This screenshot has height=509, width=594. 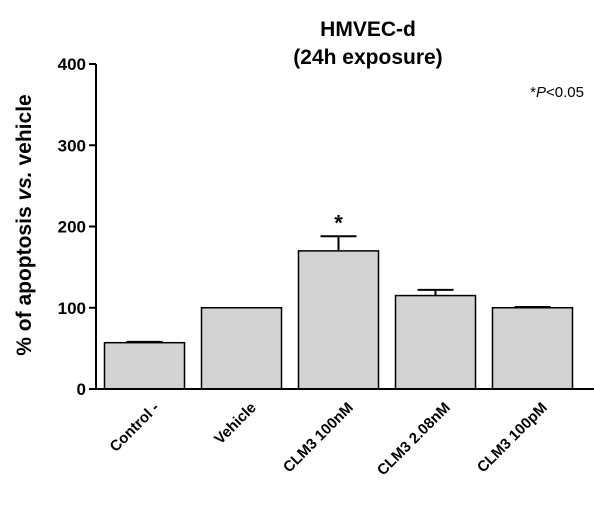 What do you see at coordinates (414, 439) in the screenshot?
I see `x-tick-label: CLM3 2.08nM` at bounding box center [414, 439].